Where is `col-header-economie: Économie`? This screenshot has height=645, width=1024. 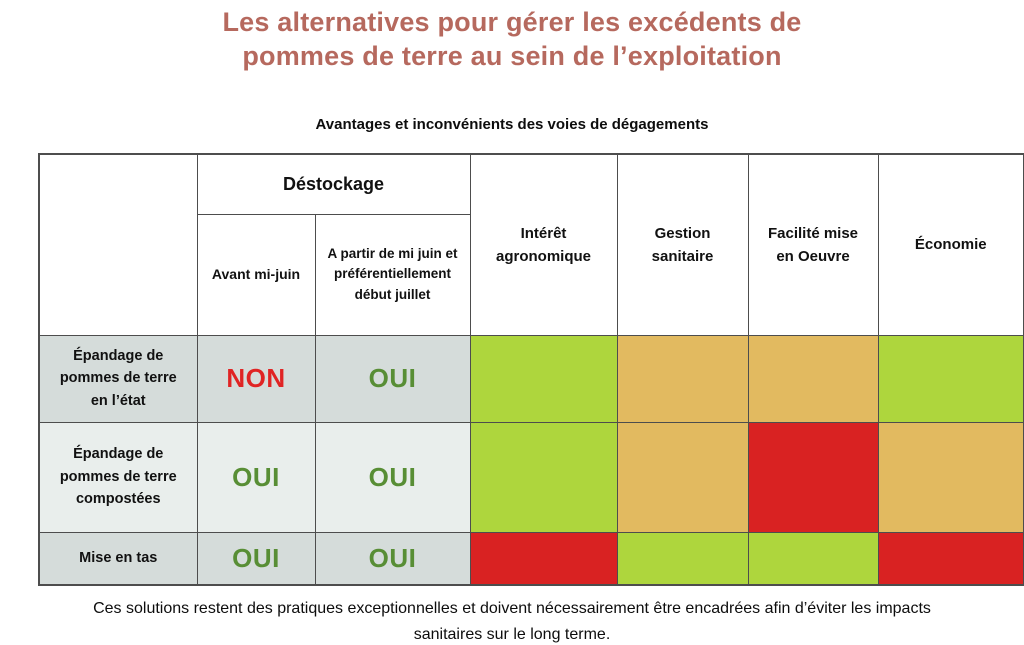 col-header-economie: Économie is located at coordinates (950, 244).